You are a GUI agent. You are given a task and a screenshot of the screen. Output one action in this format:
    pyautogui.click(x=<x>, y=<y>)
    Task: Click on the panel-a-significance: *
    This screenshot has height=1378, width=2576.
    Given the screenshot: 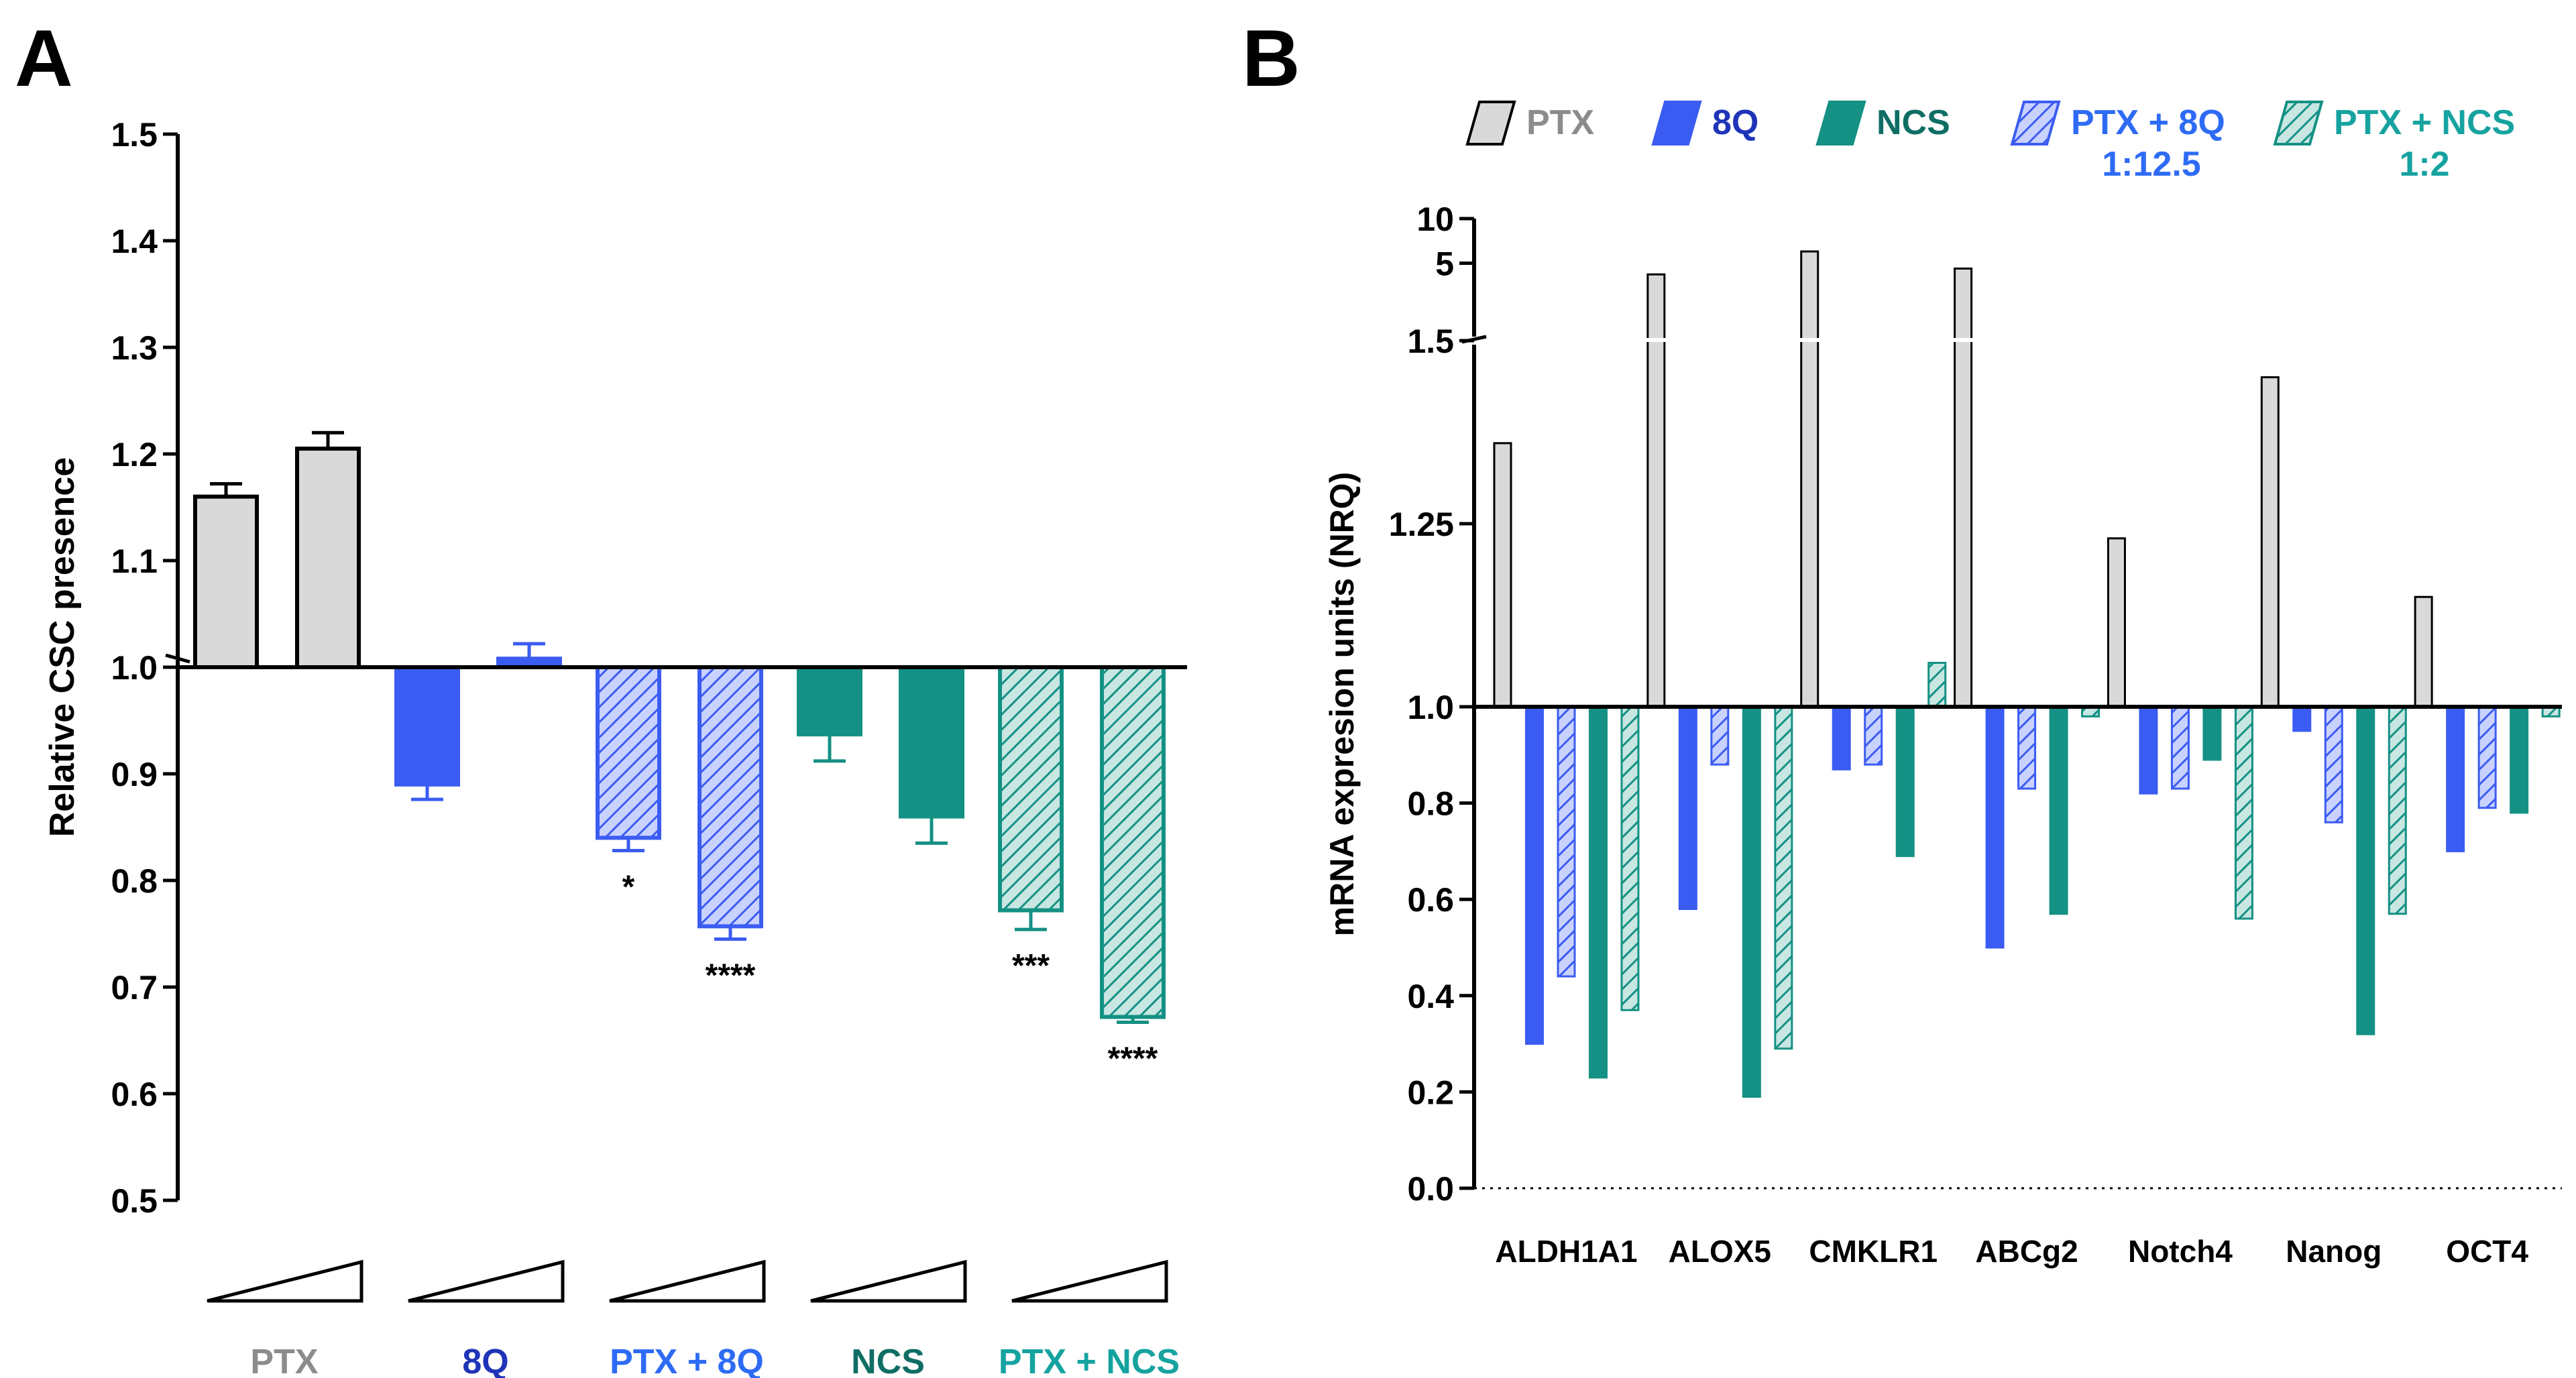 What is the action you would take?
    pyautogui.click(x=628, y=887)
    